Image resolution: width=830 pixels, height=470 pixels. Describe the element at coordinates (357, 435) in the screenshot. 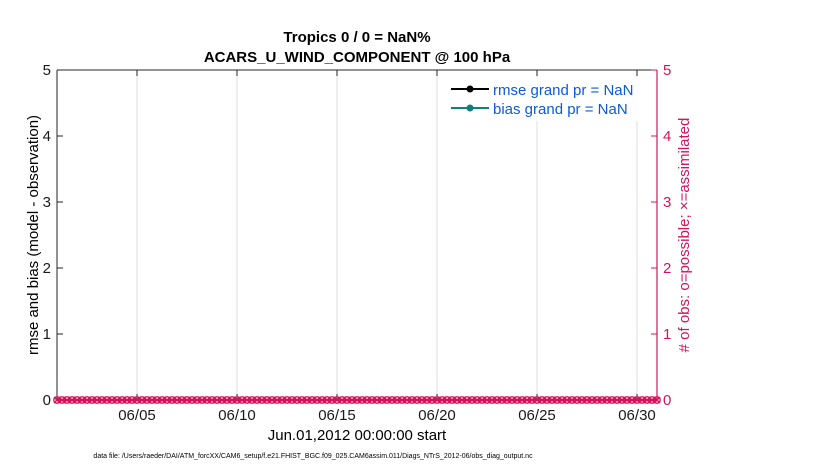

I see `x-axis-label: Jun.01,2012 00:00:00 start` at that location.